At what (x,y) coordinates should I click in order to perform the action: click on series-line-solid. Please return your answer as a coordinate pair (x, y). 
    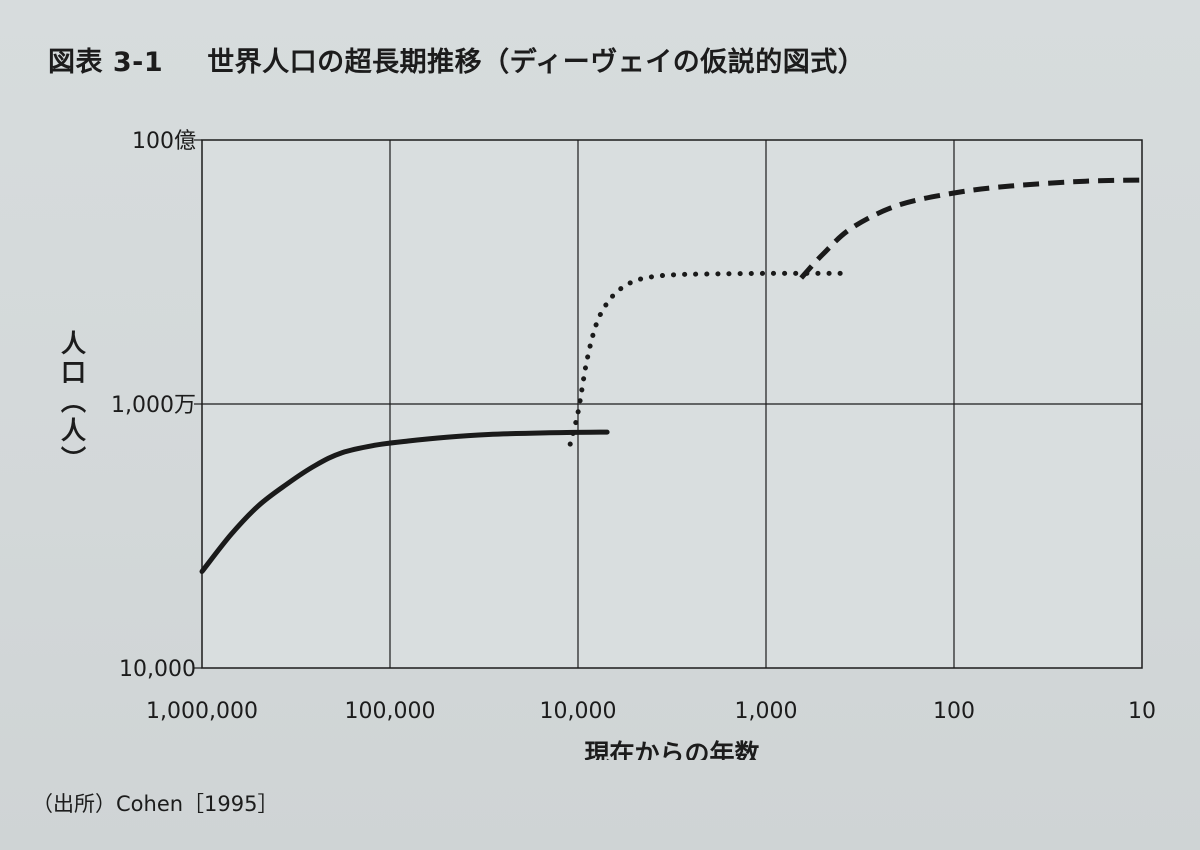
    Looking at the image, I should click on (404, 501).